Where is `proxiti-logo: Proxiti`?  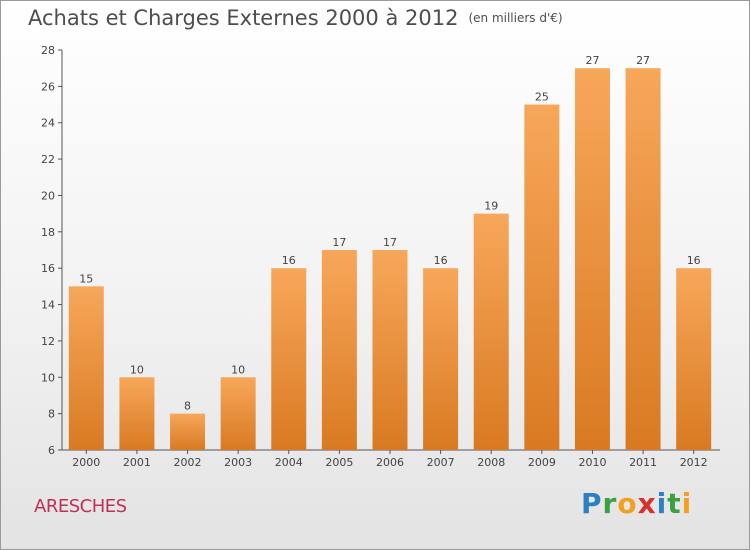
proxiti-logo: Proxiti is located at coordinates (636, 503).